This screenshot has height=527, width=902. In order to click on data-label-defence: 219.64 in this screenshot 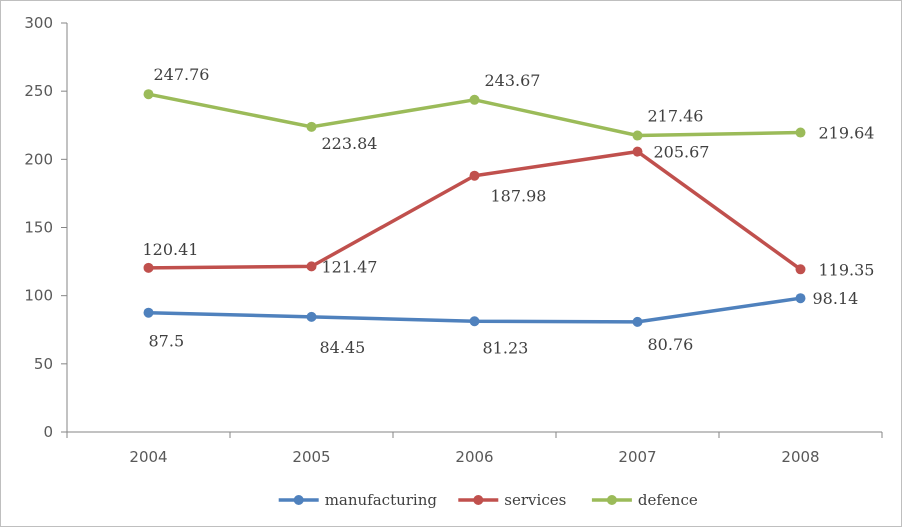, I will do `click(847, 133)`.